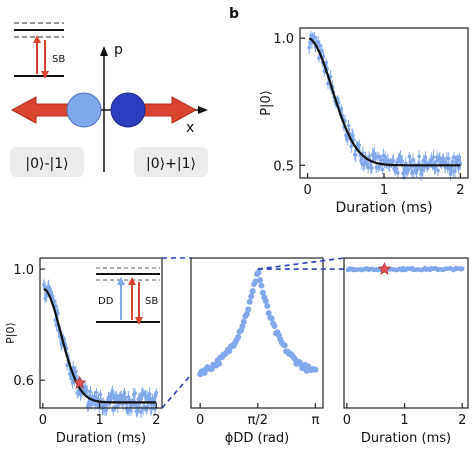 This screenshot has height=474, width=474. What do you see at coordinates (58, 59) in the screenshot?
I see `sb-label-a: SB` at bounding box center [58, 59].